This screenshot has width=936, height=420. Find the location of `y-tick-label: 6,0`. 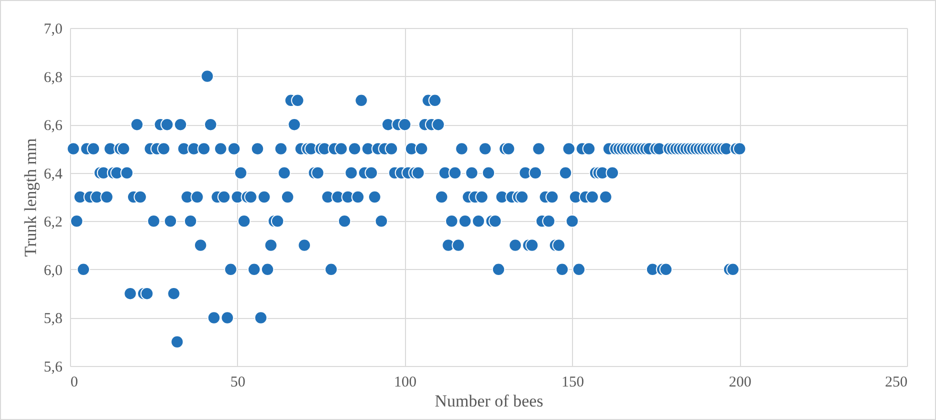

y-tick-label: 6,0 is located at coordinates (53, 270).